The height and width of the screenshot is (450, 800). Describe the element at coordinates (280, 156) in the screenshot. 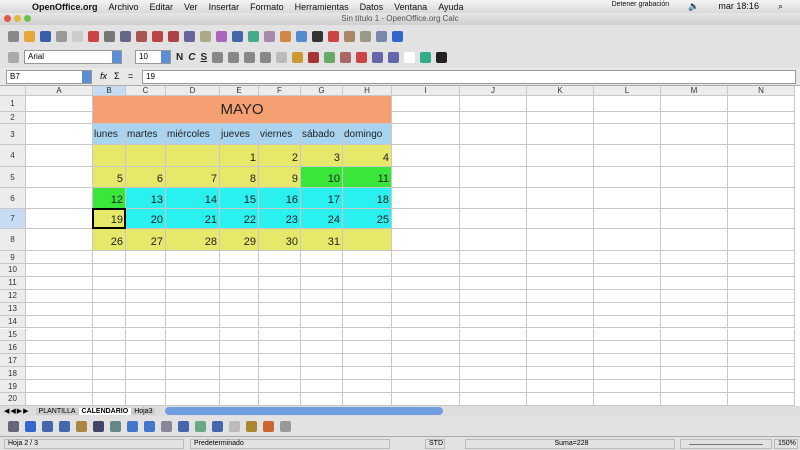

I see `date-cell: 2` at that location.